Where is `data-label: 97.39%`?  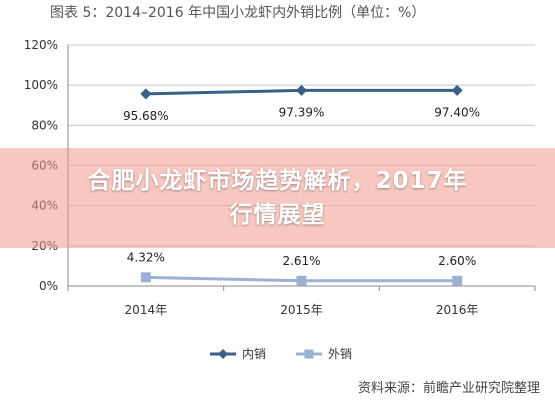
data-label: 97.39% is located at coordinates (302, 112).